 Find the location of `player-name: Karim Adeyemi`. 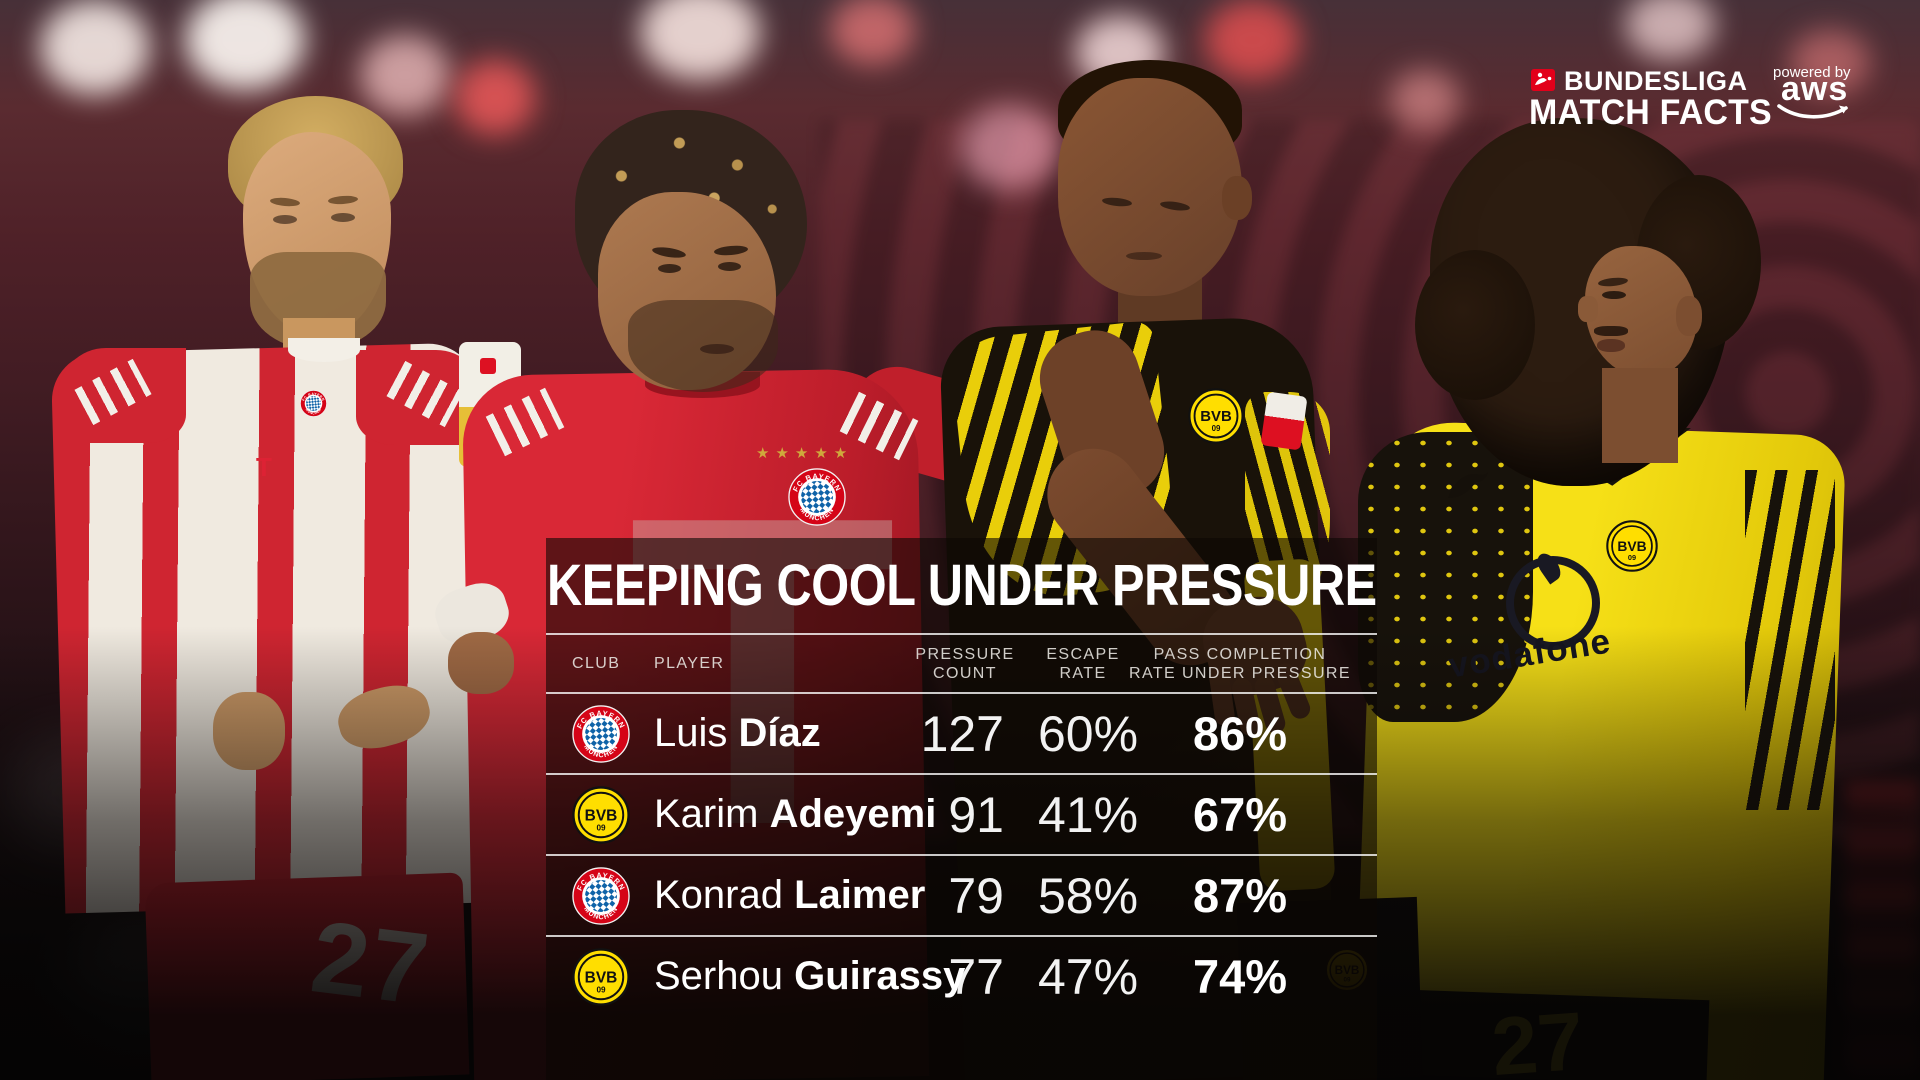

player-name: Karim Adeyemi is located at coordinates (795, 814).